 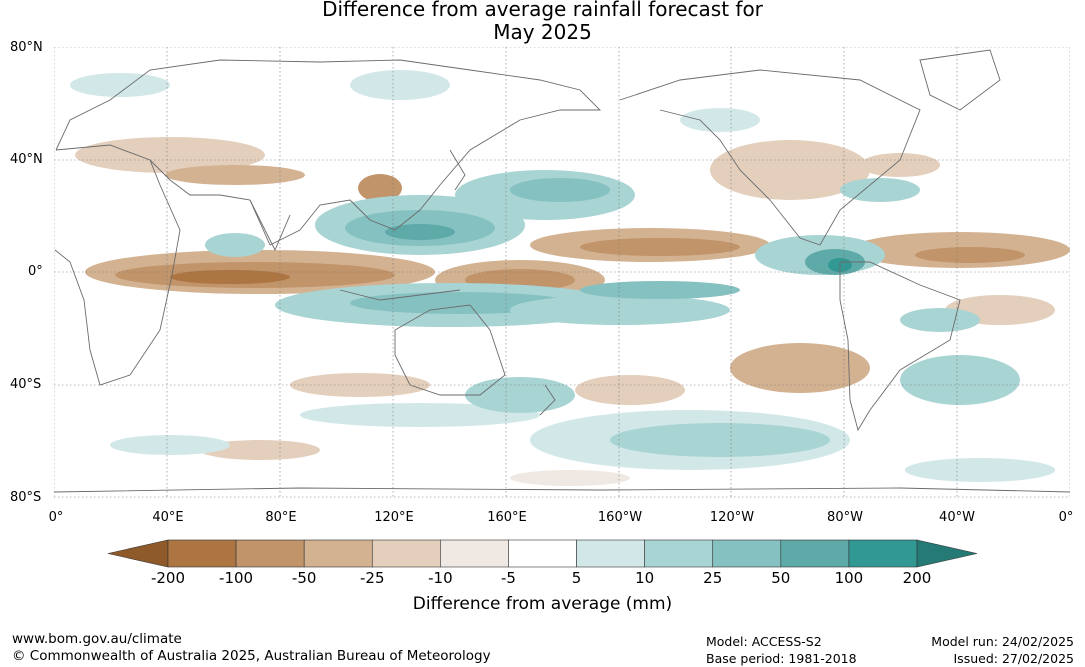 What do you see at coordinates (26, 47) in the screenshot?
I see `lat-label-80n: 80°N` at bounding box center [26, 47].